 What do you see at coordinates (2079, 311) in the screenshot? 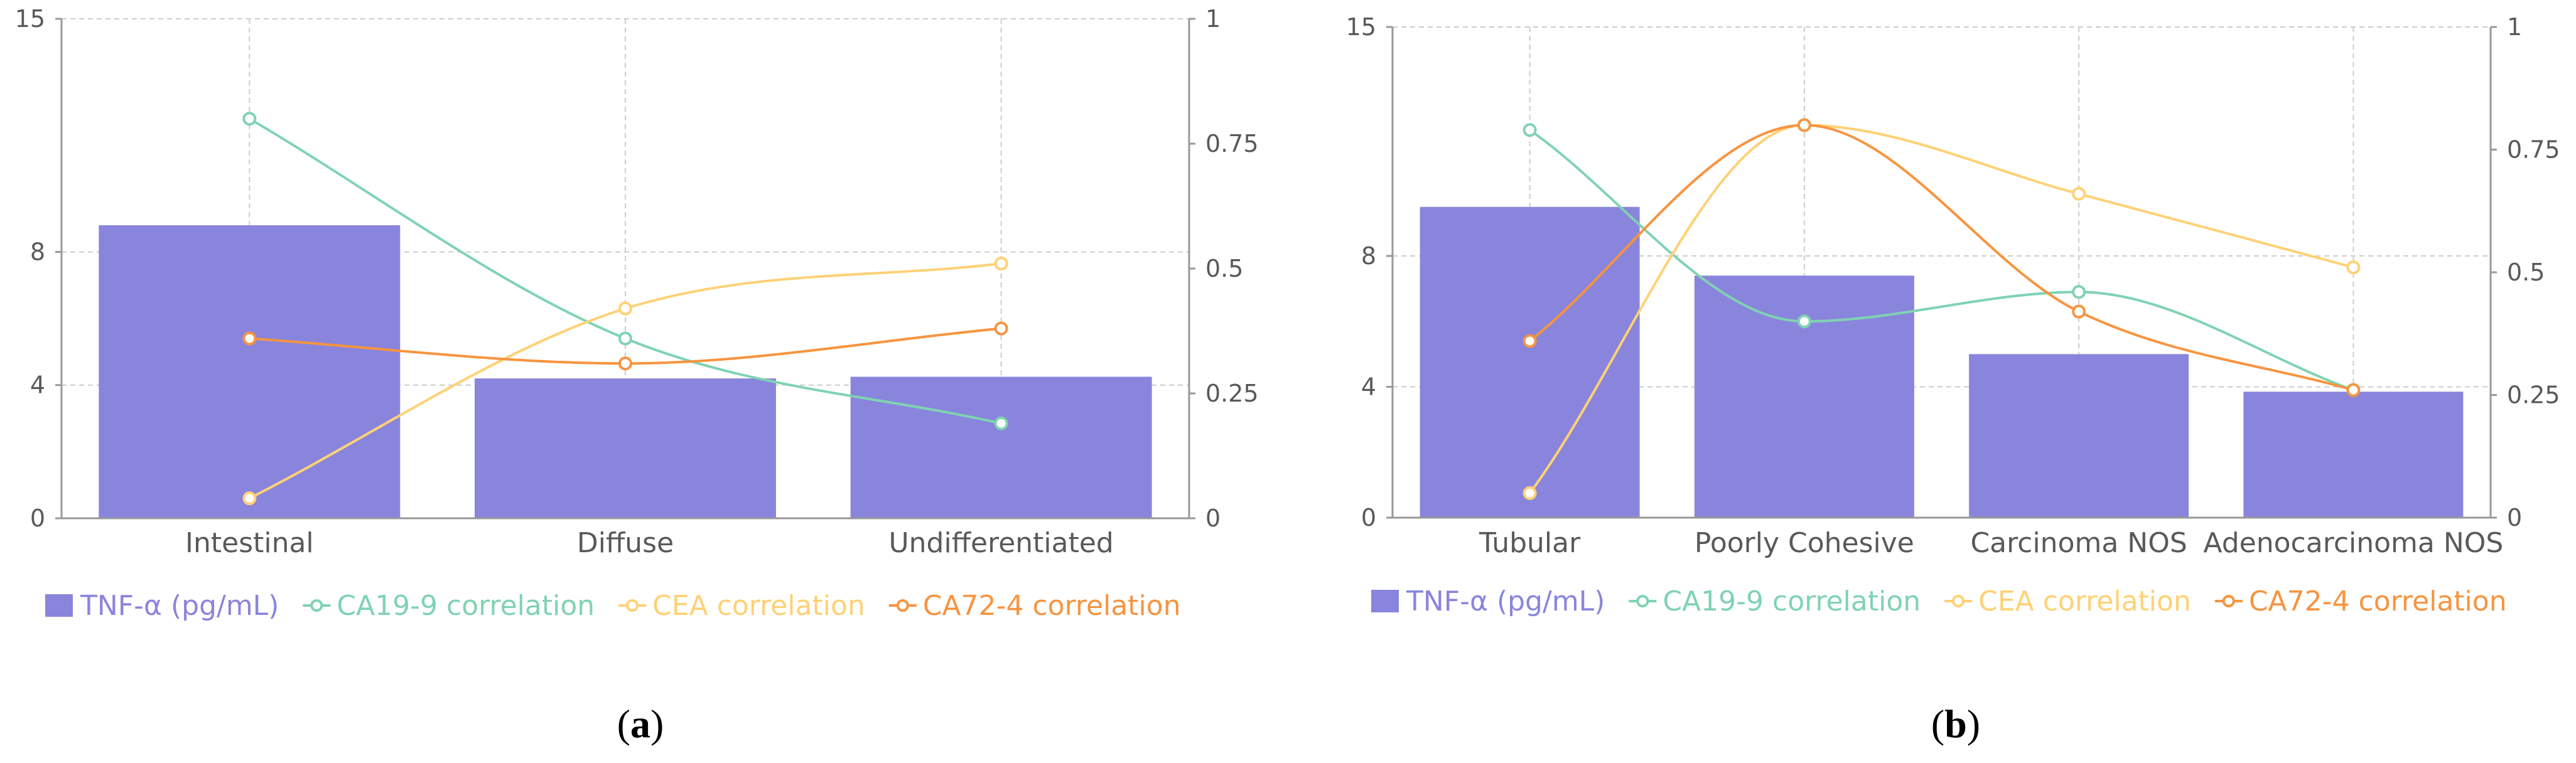
I see `point-ca72-4-correlation-carcinoma-nos` at bounding box center [2079, 311].